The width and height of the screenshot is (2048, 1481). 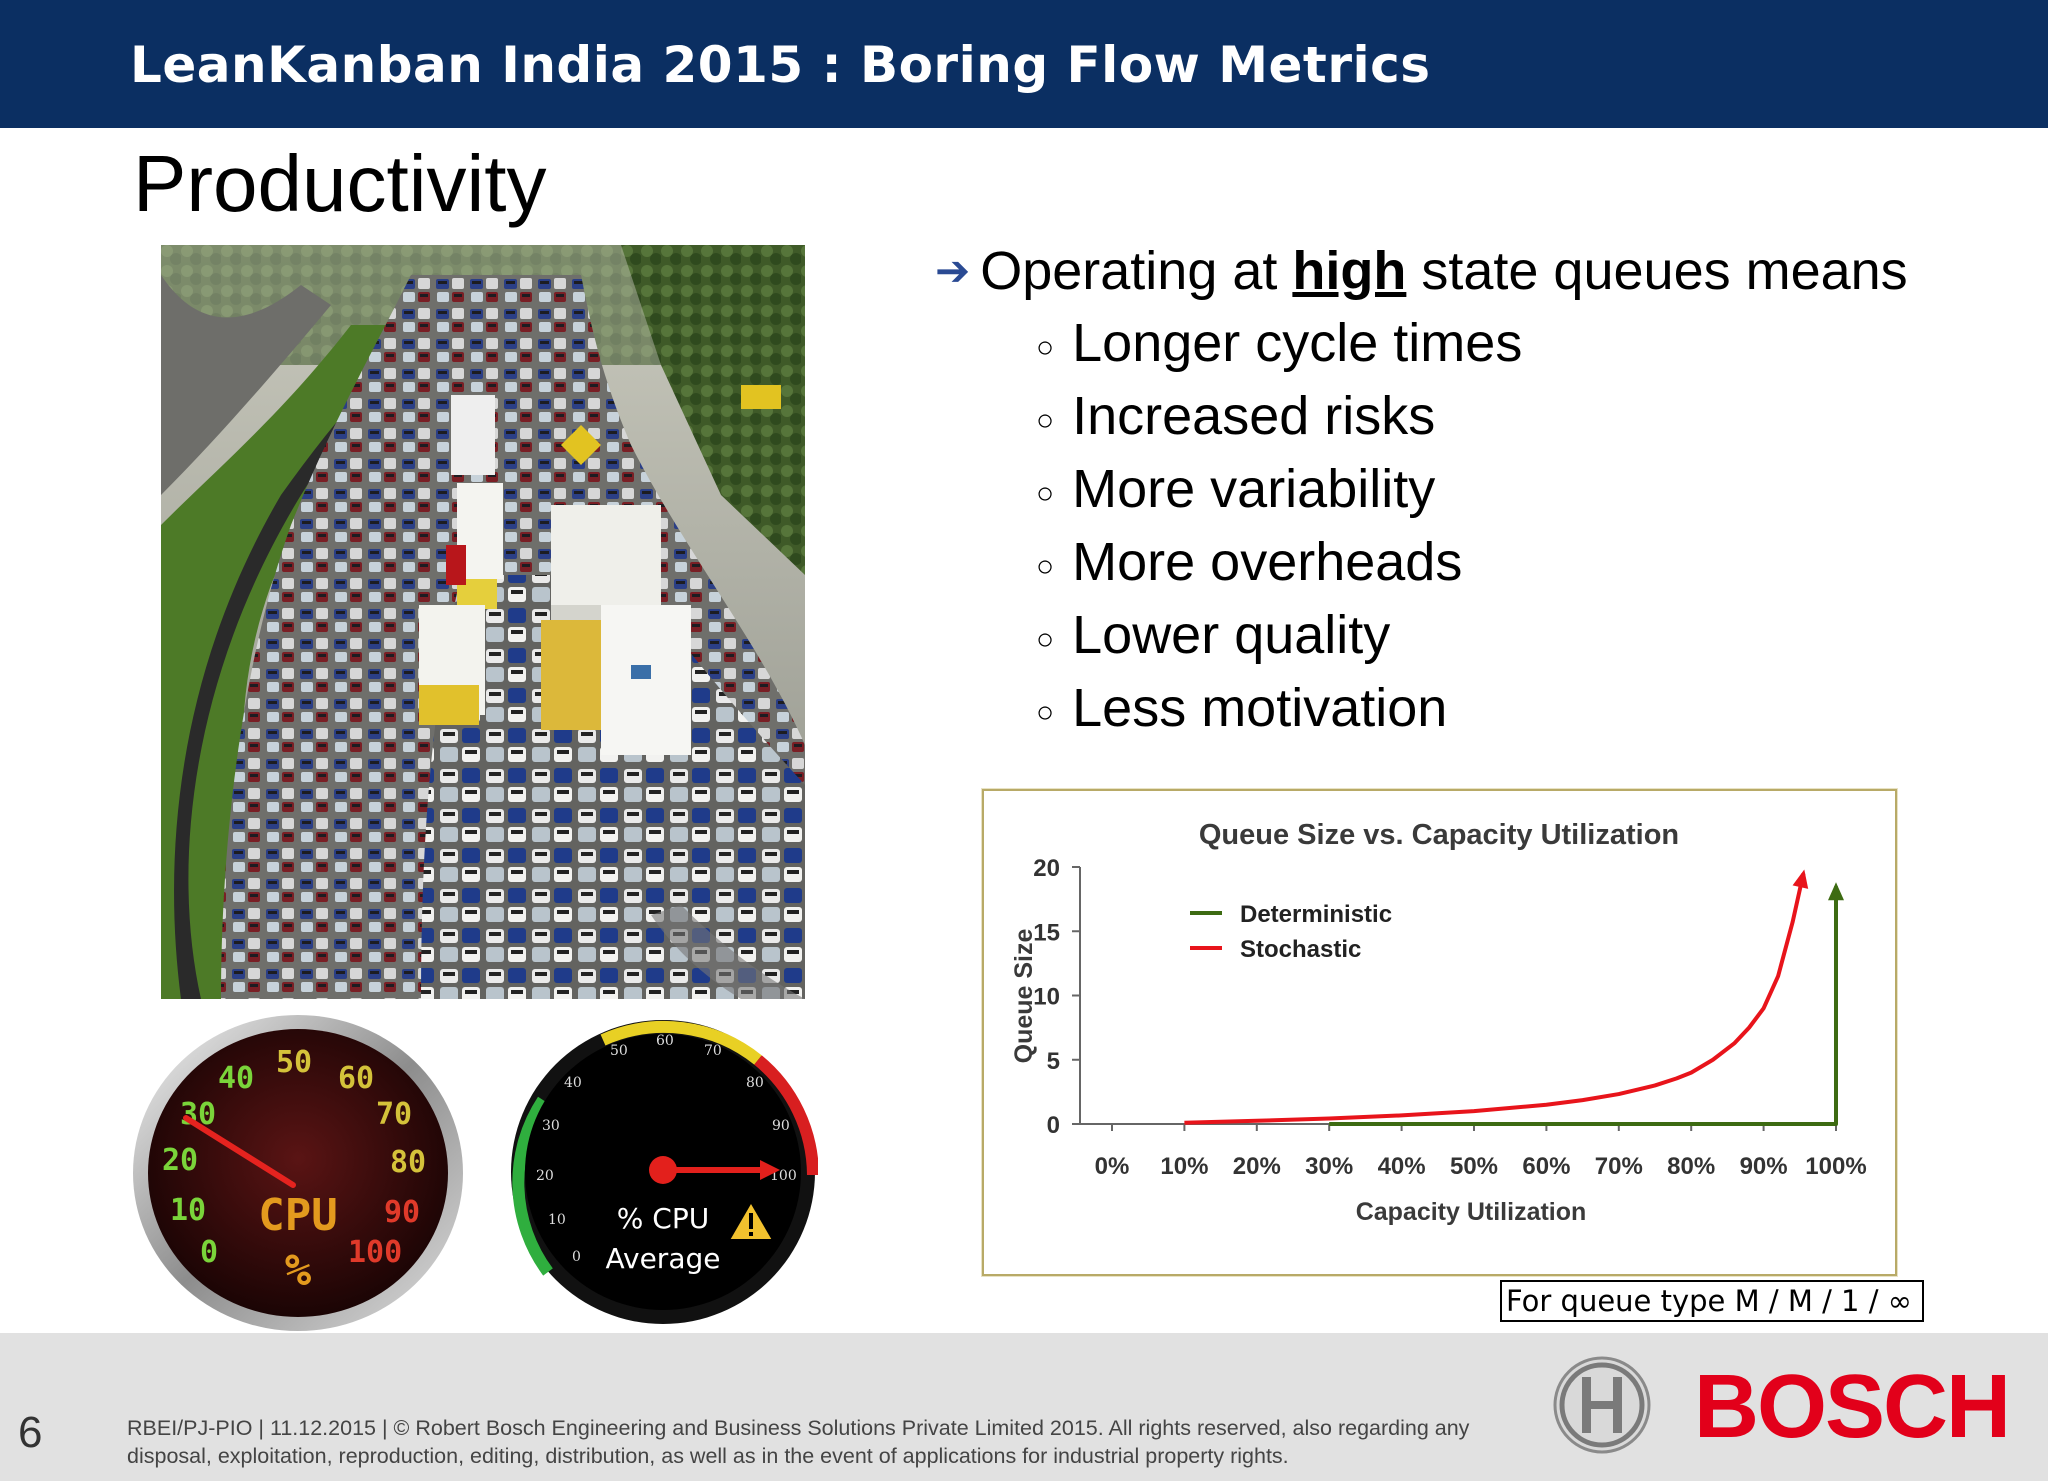 I want to click on gauge2-tick-0: 0, so click(x=576, y=1257).